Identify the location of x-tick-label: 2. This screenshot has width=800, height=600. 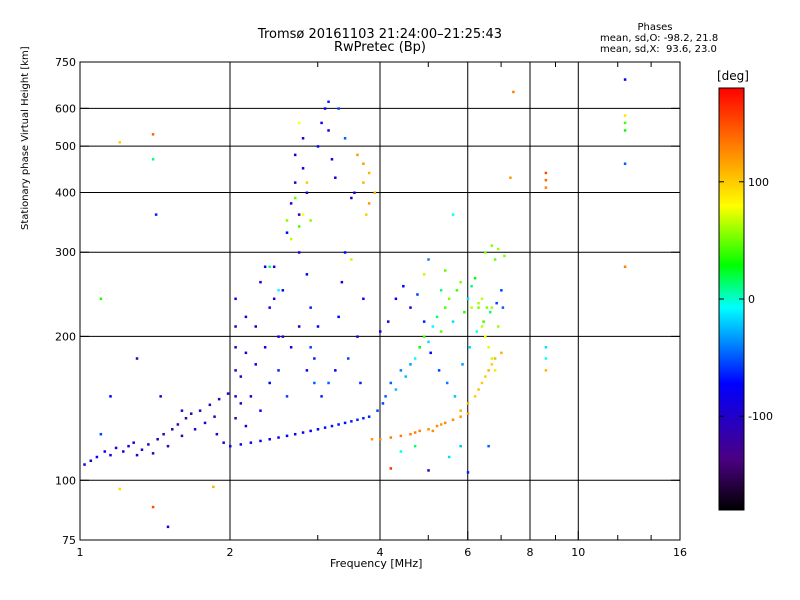
(230, 552).